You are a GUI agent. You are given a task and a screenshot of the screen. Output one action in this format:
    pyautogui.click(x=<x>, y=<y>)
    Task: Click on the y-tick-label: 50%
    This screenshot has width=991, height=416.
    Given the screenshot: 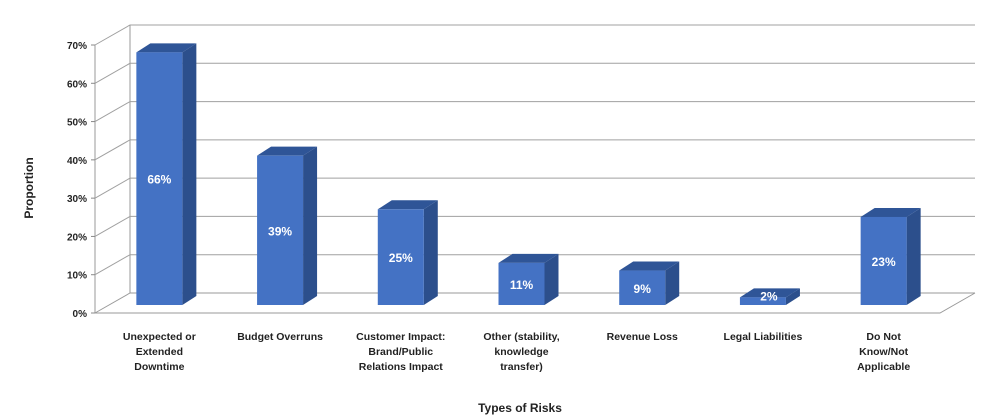 What is the action you would take?
    pyautogui.click(x=77, y=123)
    